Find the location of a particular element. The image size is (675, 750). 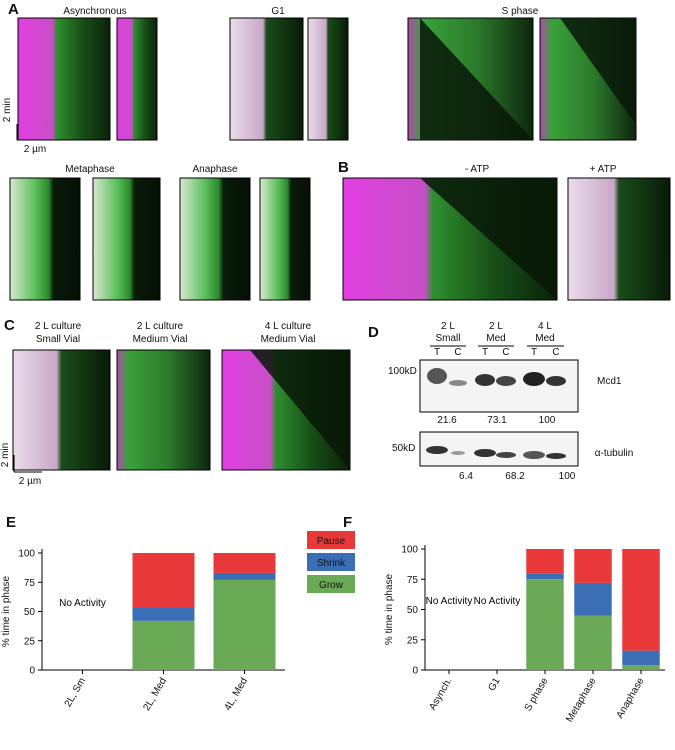

x-tick-label: 4L, Med is located at coordinates (237, 694).